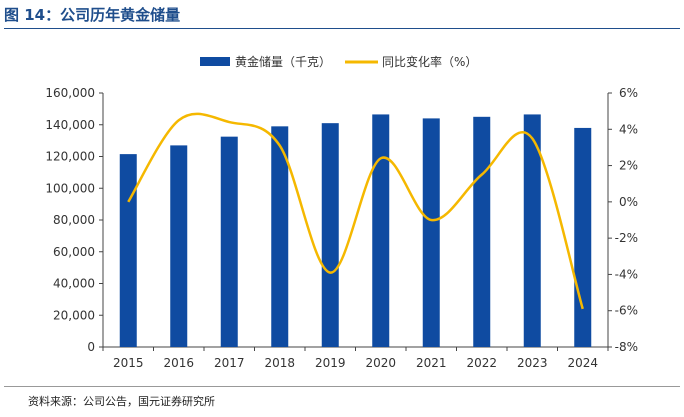 The width and height of the screenshot is (684, 417). What do you see at coordinates (91, 347) in the screenshot?
I see `y-left-tick-label: 0` at bounding box center [91, 347].